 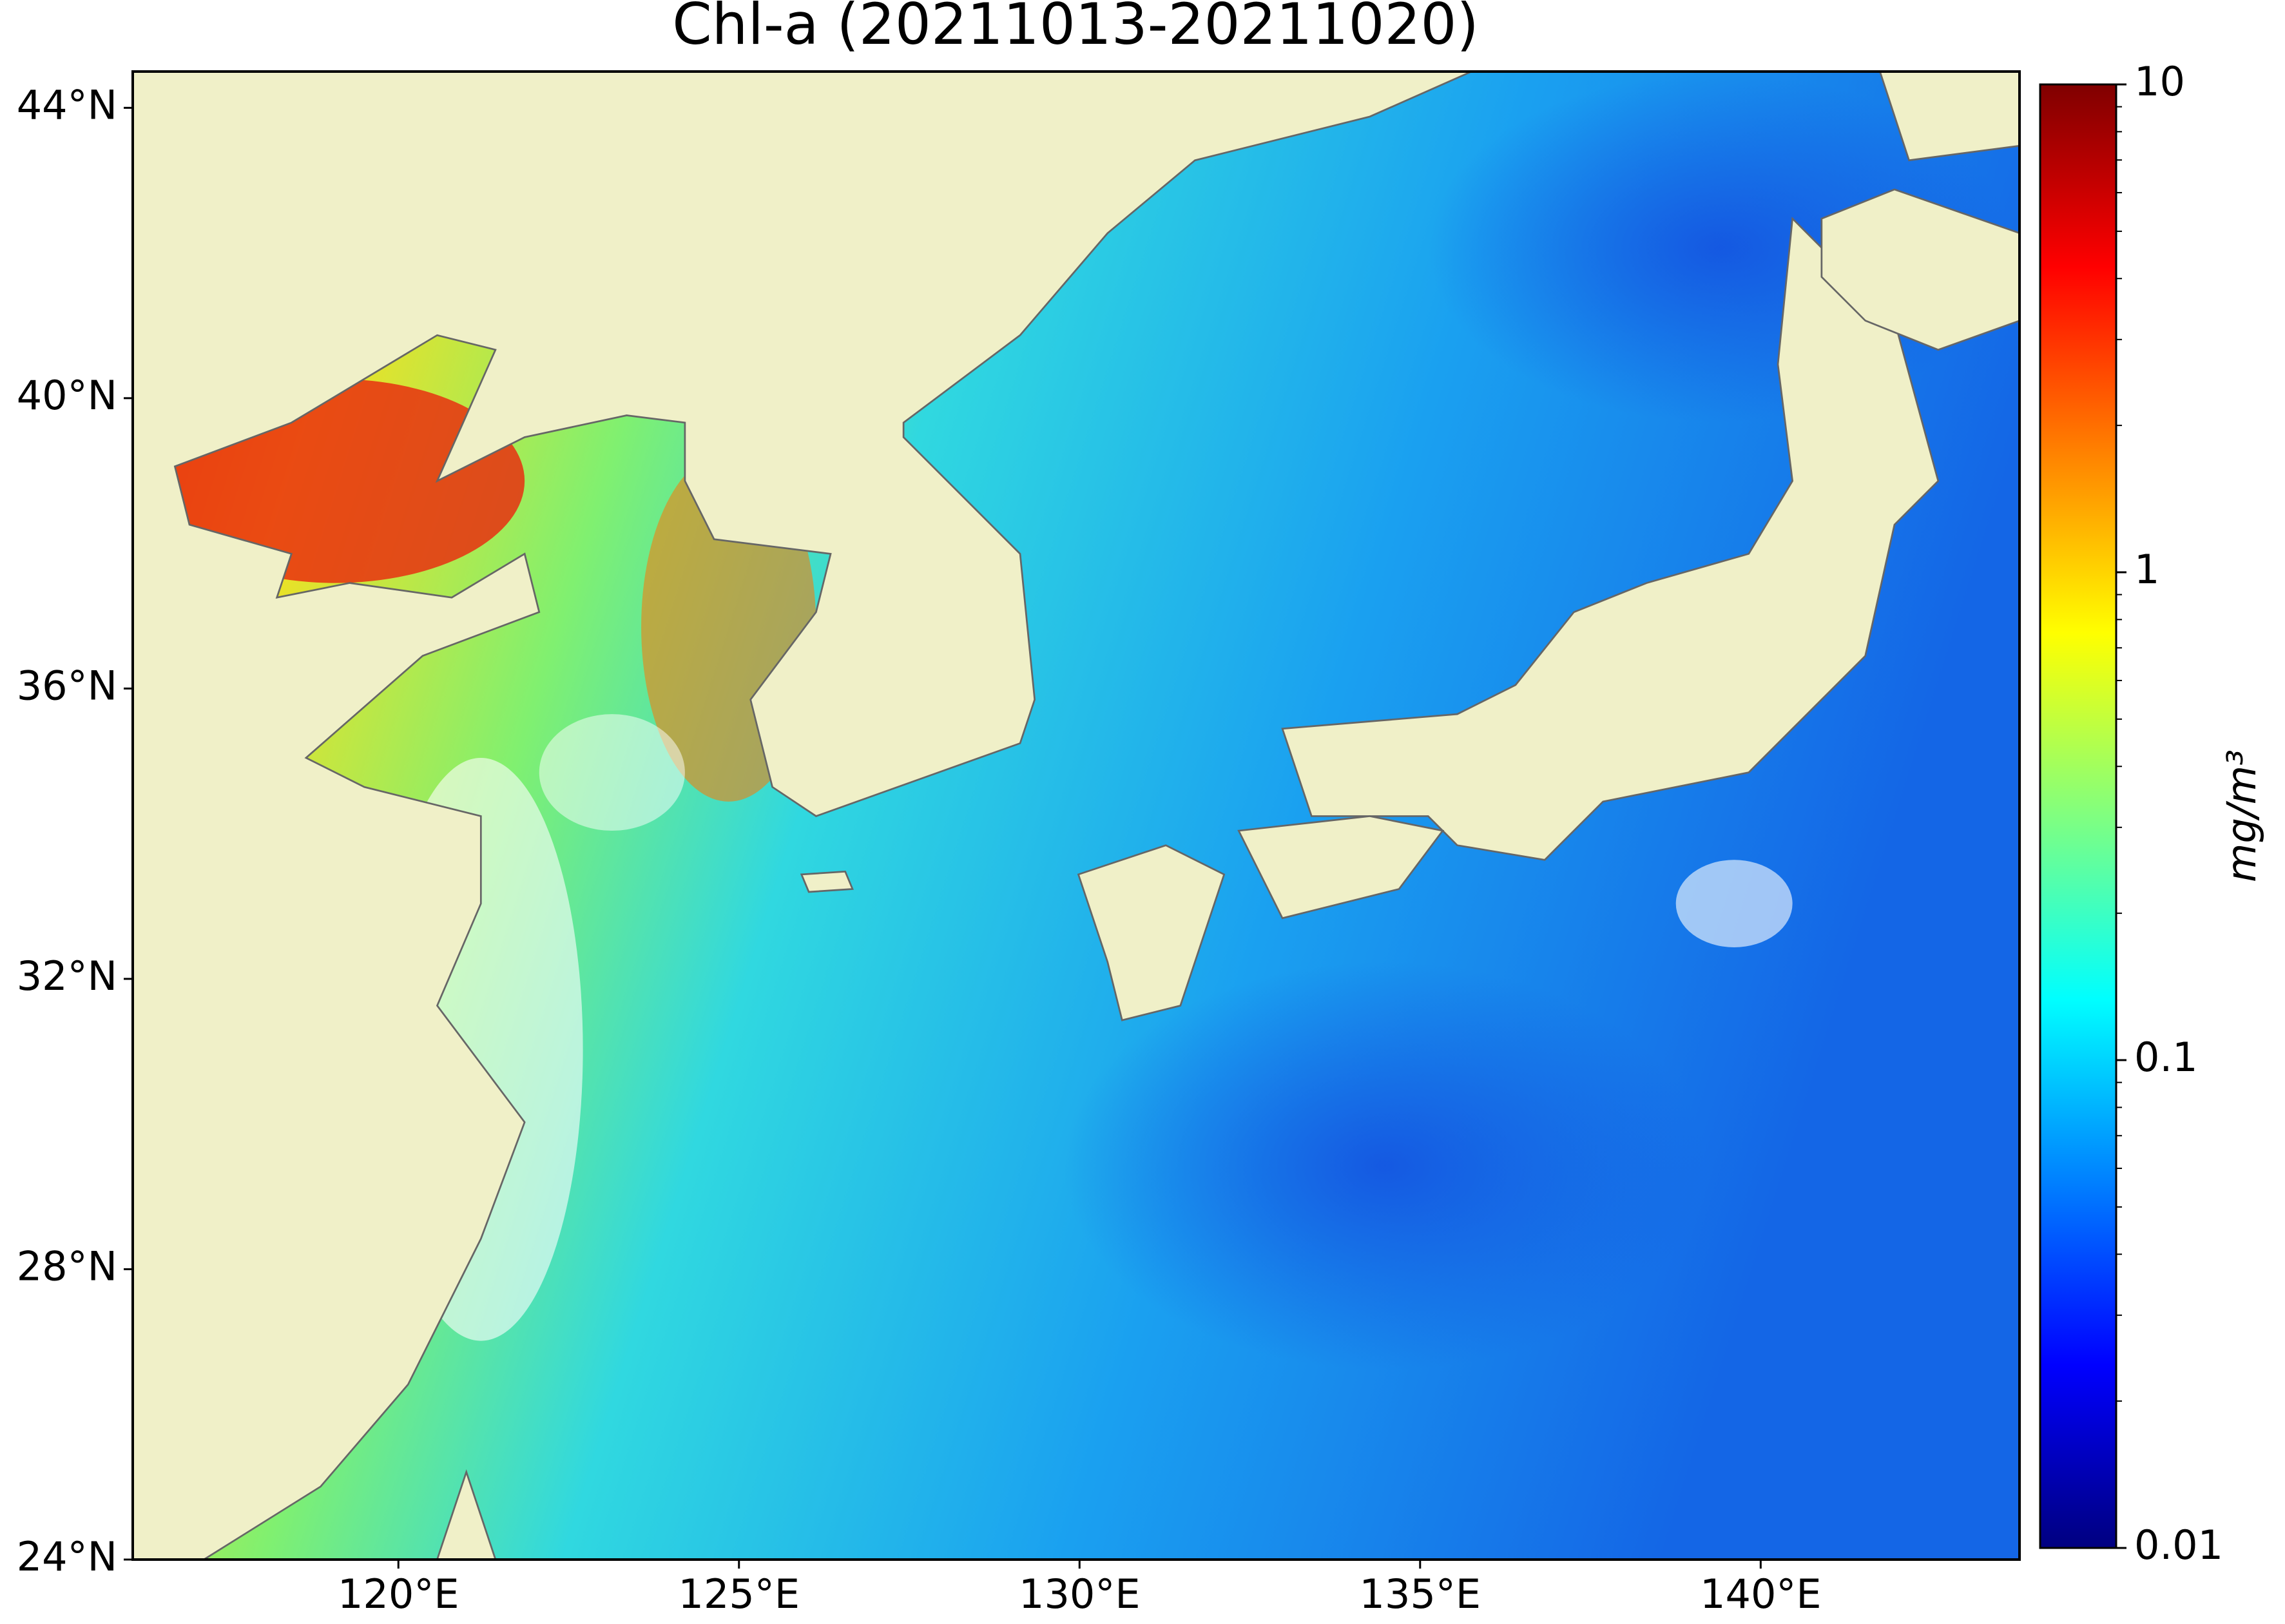 I want to click on y-tick-label: 32°N, so click(x=67, y=976).